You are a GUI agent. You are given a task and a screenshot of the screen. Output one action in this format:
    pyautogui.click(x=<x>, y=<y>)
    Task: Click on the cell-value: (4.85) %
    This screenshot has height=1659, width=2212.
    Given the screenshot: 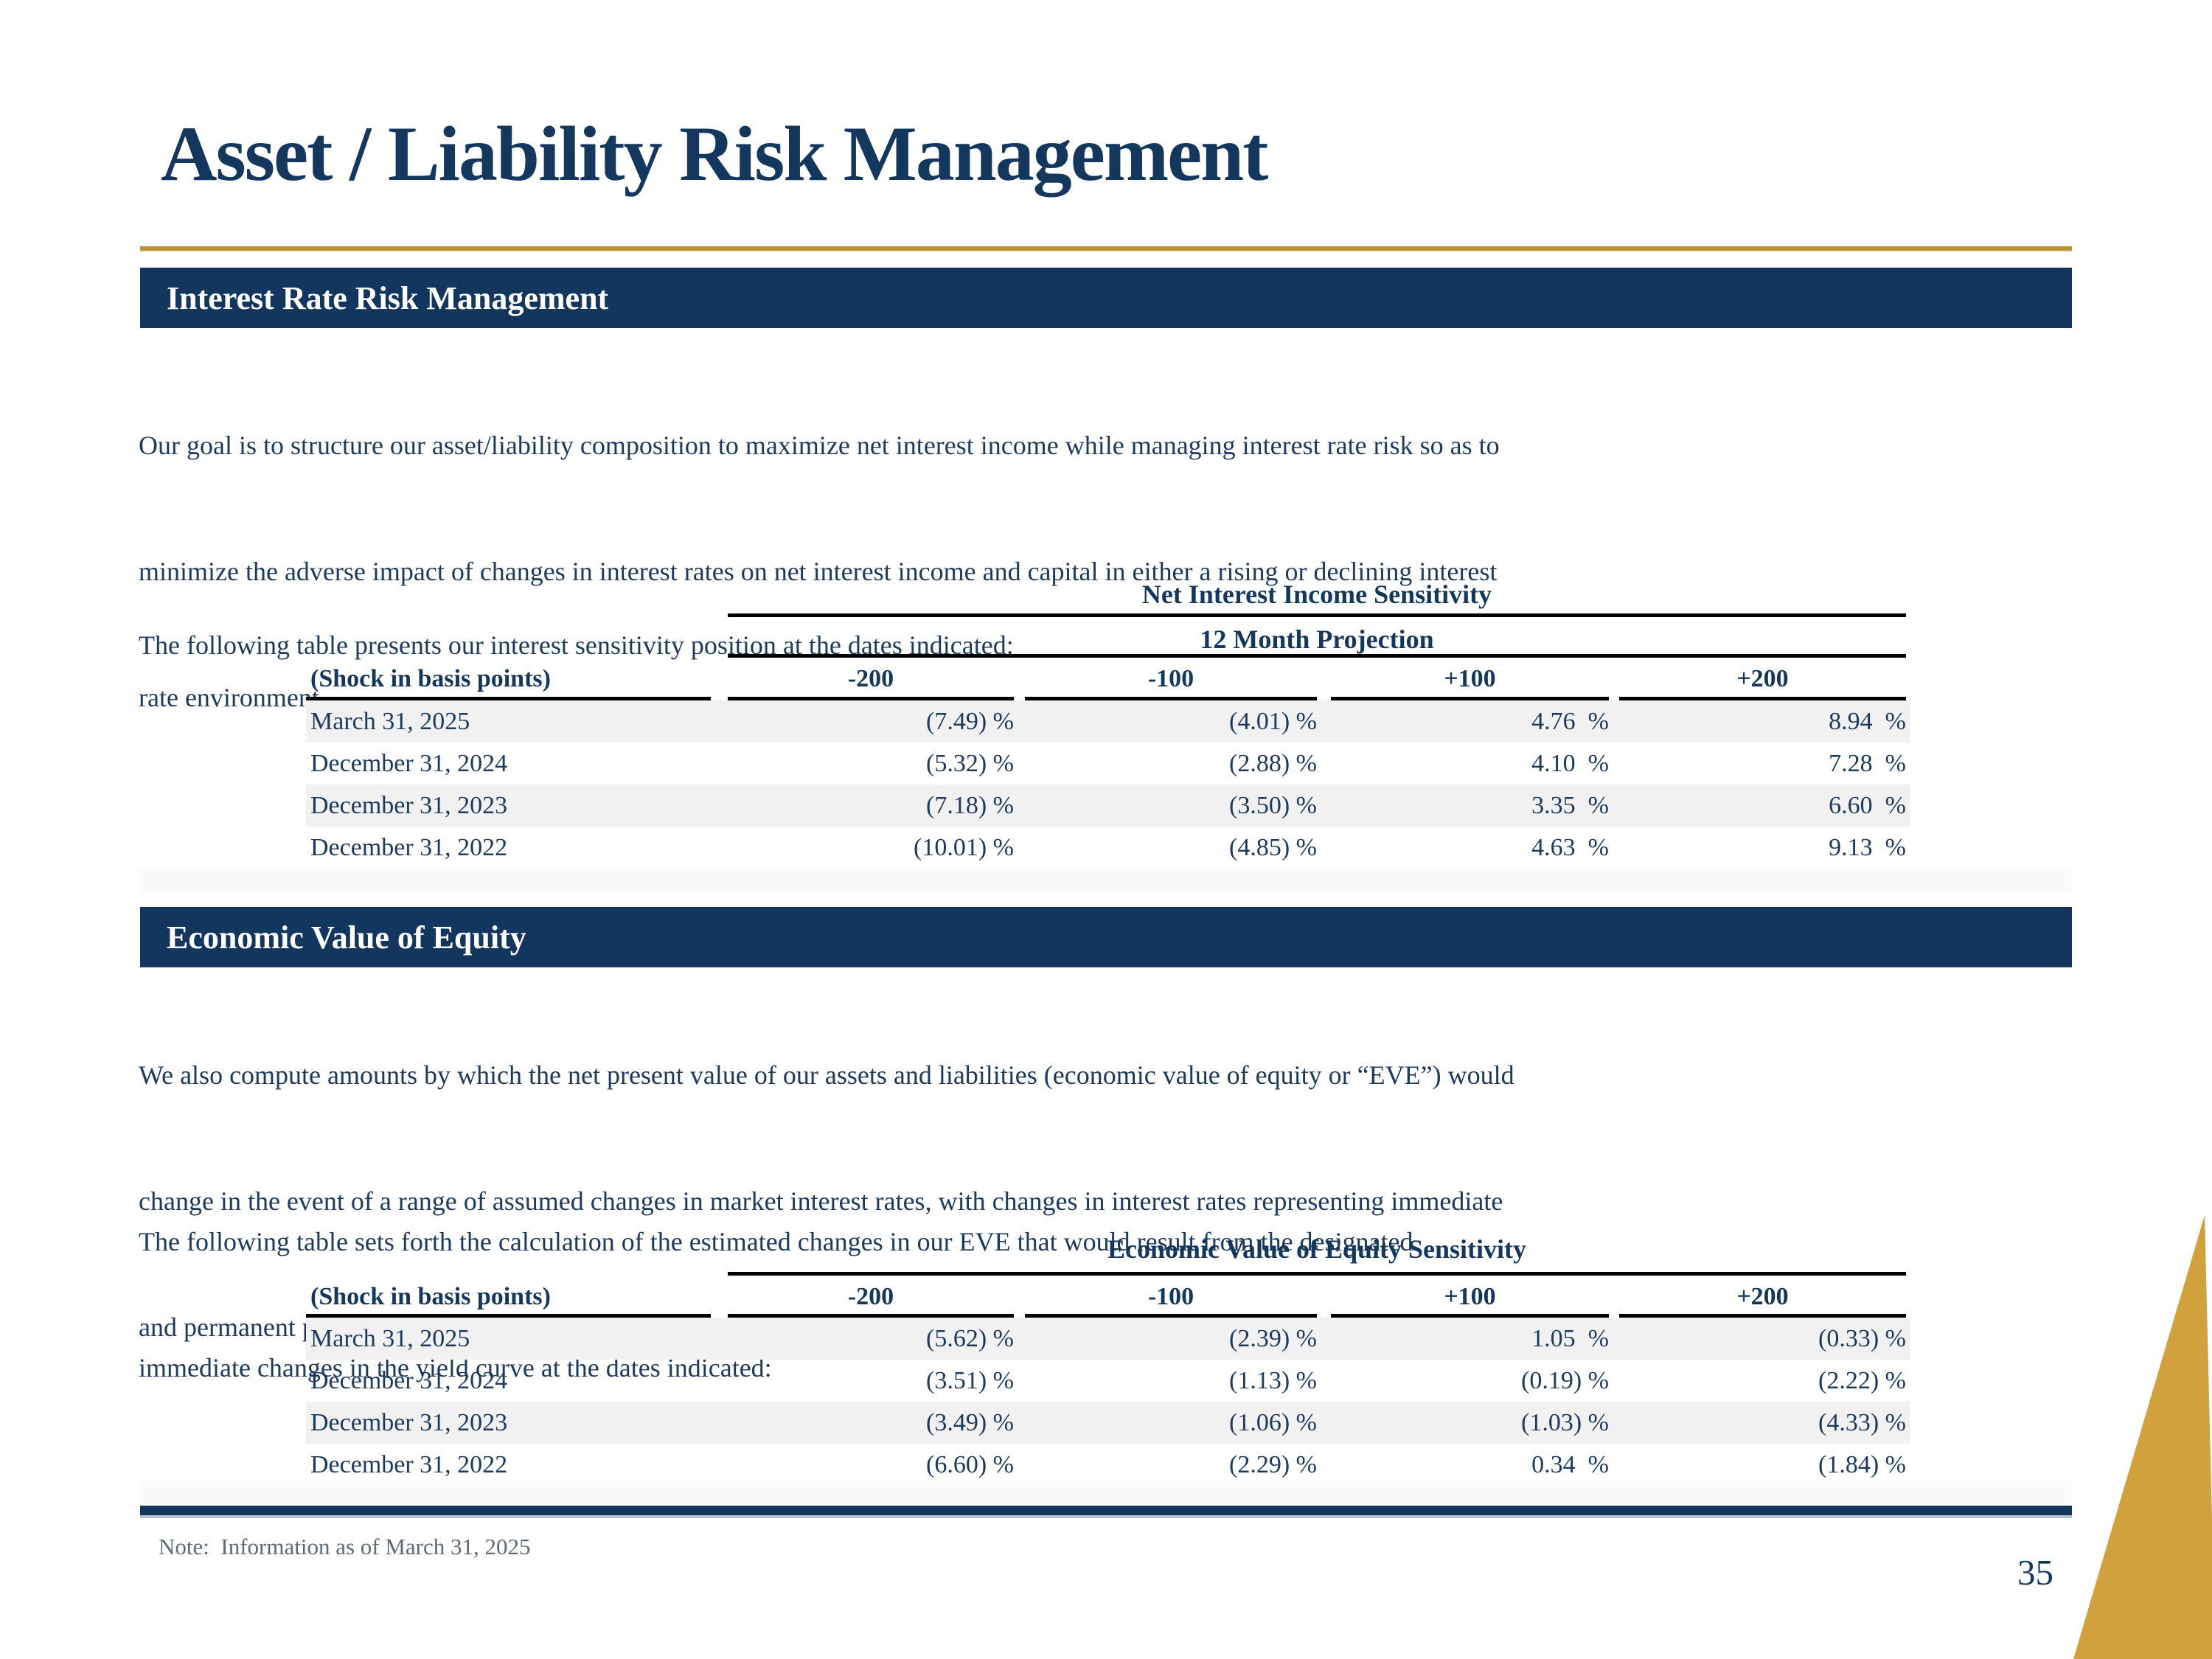 What is the action you would take?
    pyautogui.click(x=1273, y=847)
    